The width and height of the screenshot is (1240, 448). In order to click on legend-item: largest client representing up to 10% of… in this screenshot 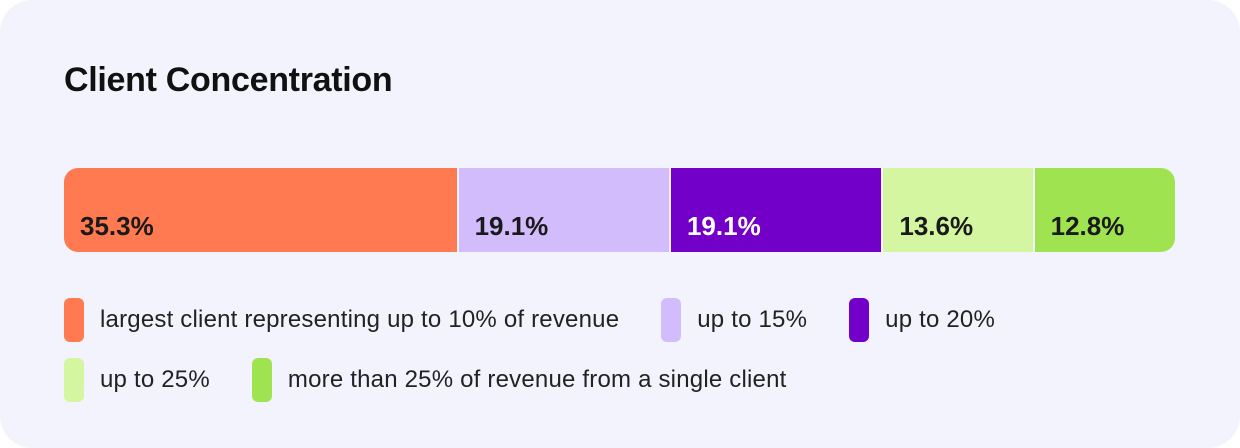, I will do `click(341, 320)`.